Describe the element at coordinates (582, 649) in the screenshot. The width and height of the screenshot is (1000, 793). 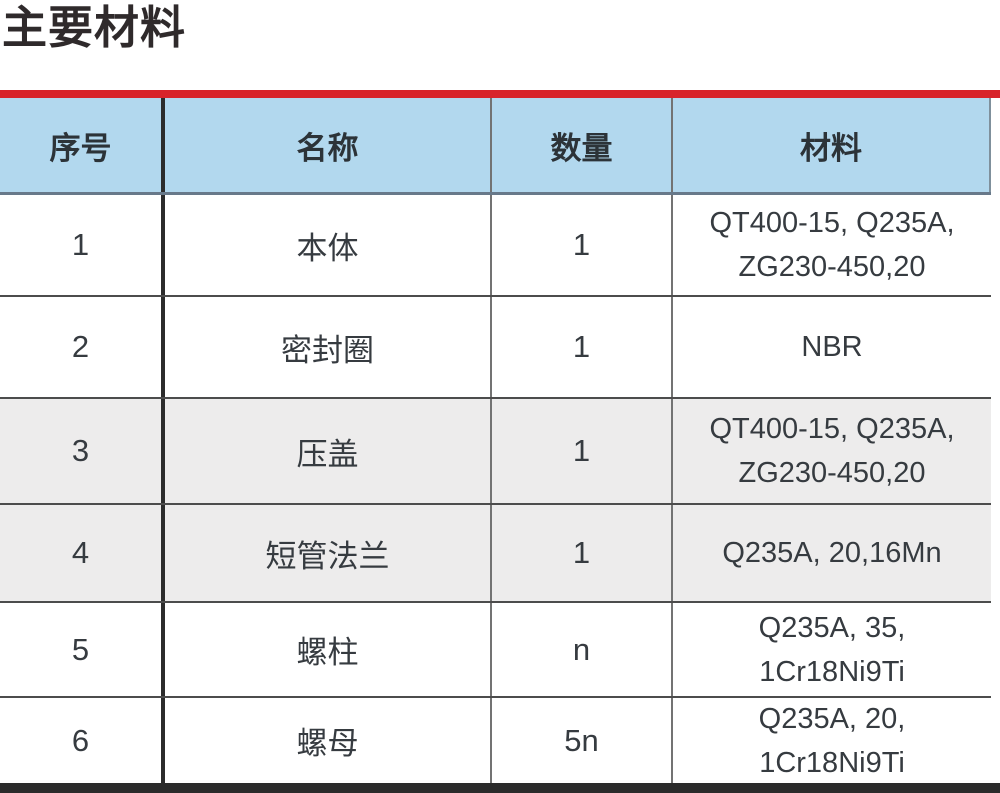
I see `cell-qty: n` at that location.